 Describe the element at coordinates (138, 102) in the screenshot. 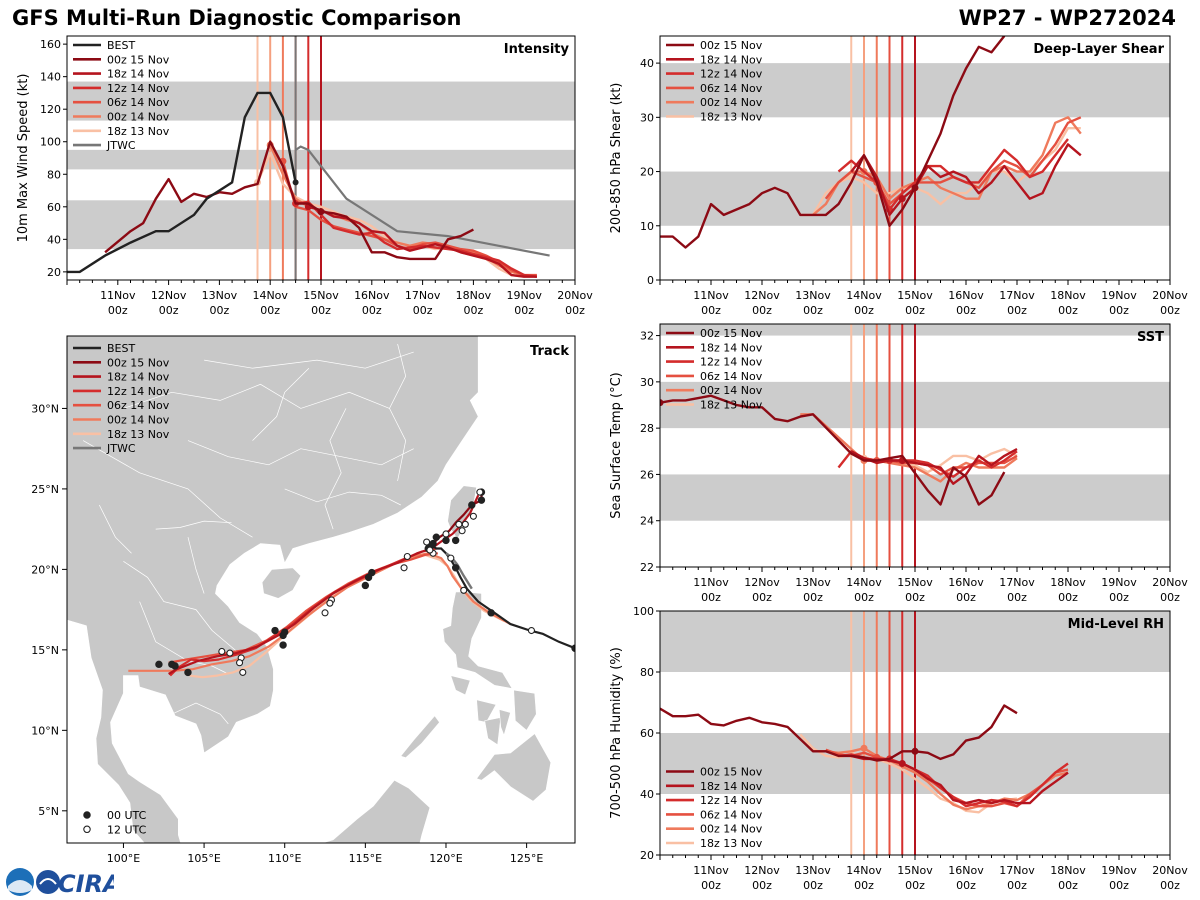

I see `intensity-legend-label: 06z 14 Nov` at that location.